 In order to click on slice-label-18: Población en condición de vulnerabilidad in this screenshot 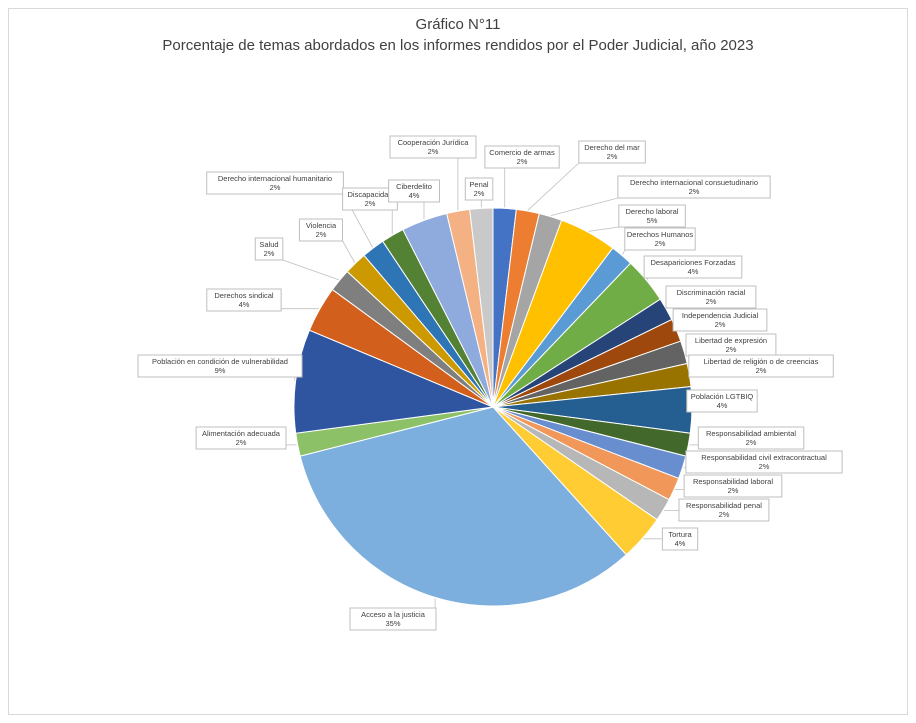, I will do `click(220, 361)`.